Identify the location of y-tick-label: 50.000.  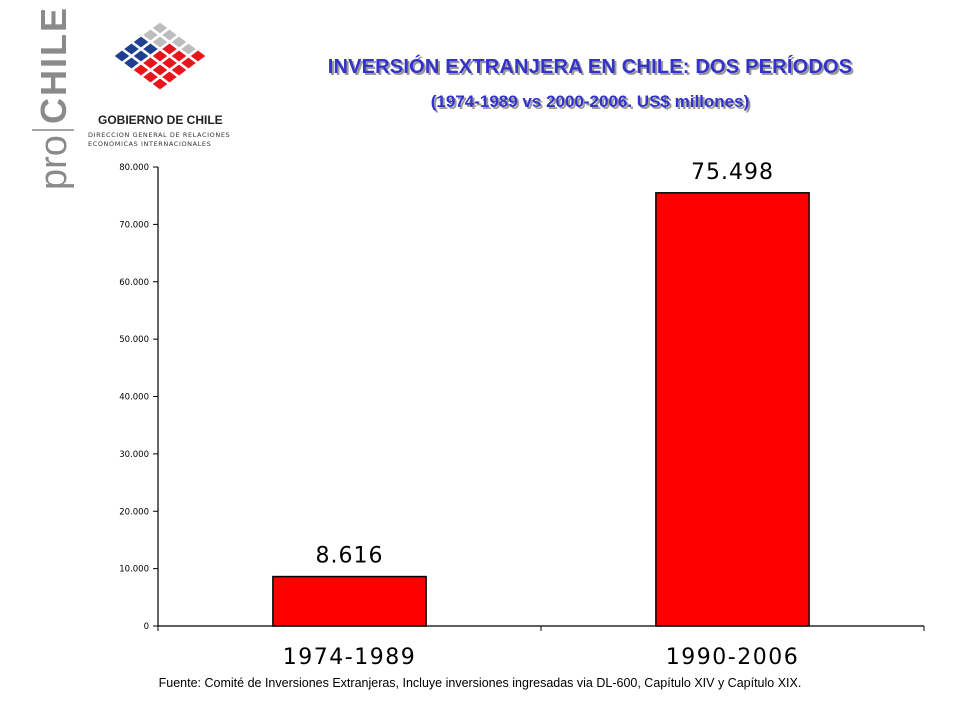
(134, 340).